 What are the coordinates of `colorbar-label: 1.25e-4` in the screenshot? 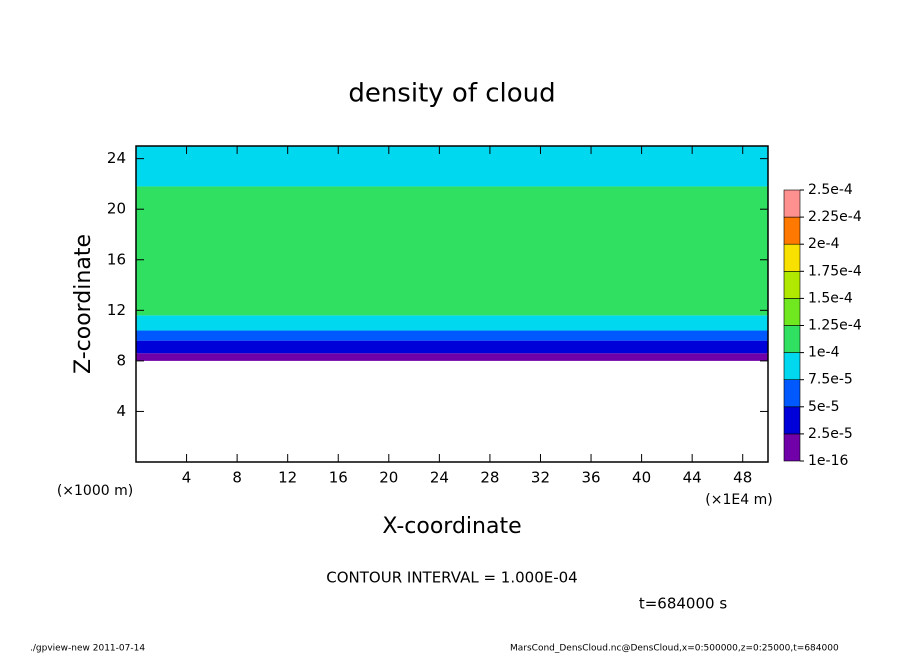 It's located at (835, 326).